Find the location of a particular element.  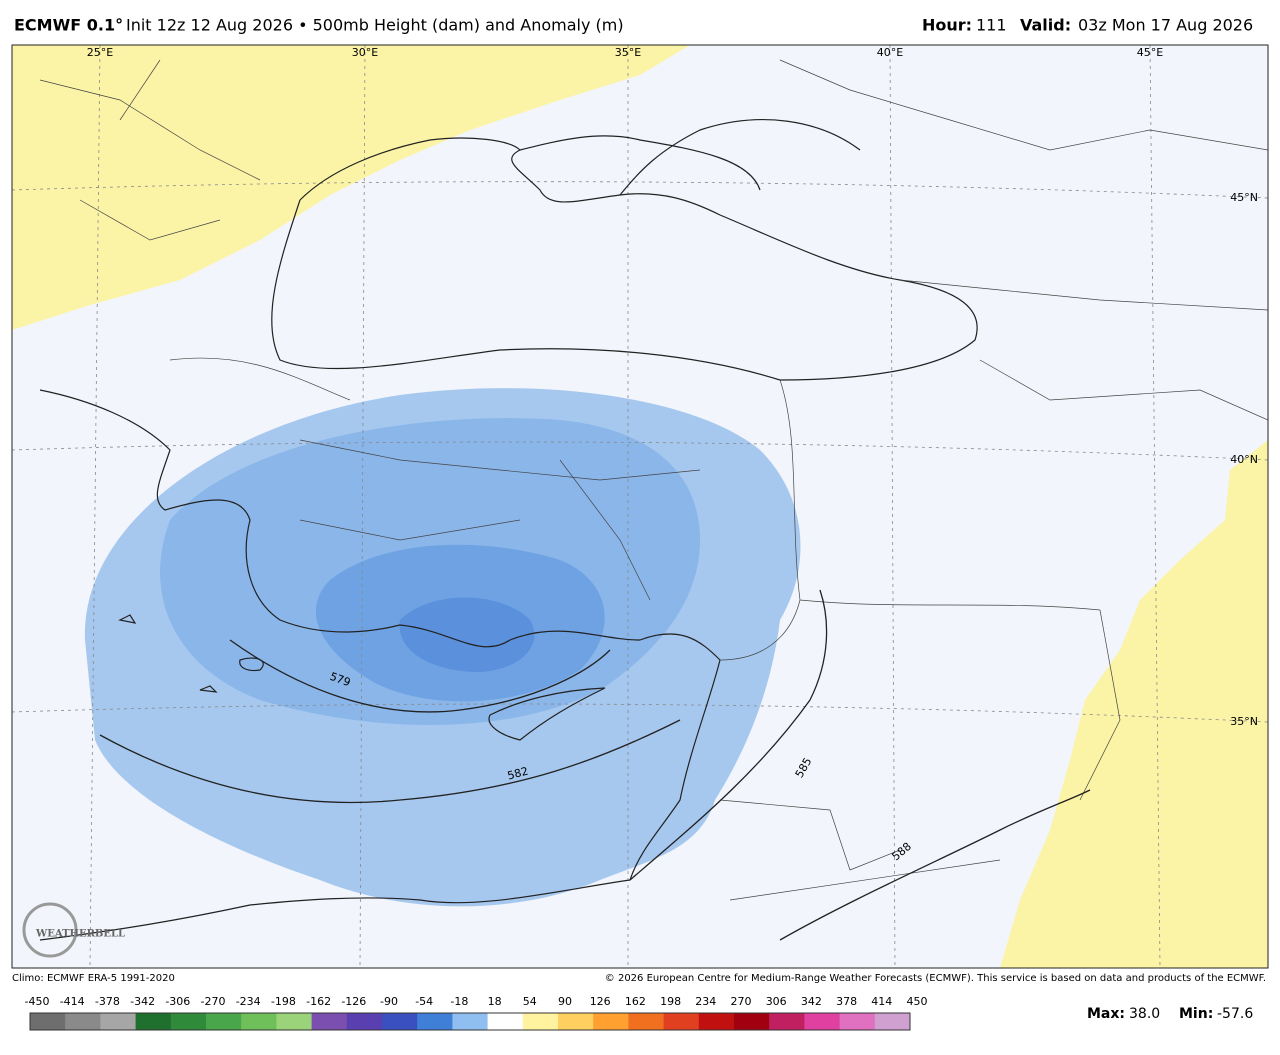

colorbar-tick-label: -162 is located at coordinates (318, 1001).